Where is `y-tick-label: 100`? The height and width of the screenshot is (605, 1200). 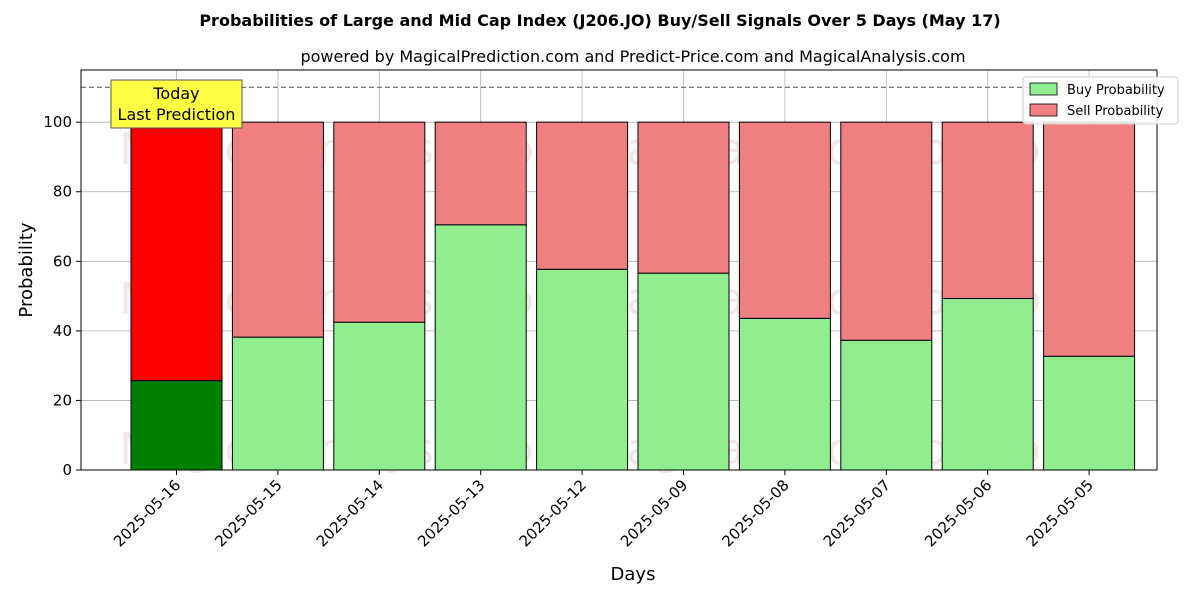
y-tick-label: 100 is located at coordinates (57, 122).